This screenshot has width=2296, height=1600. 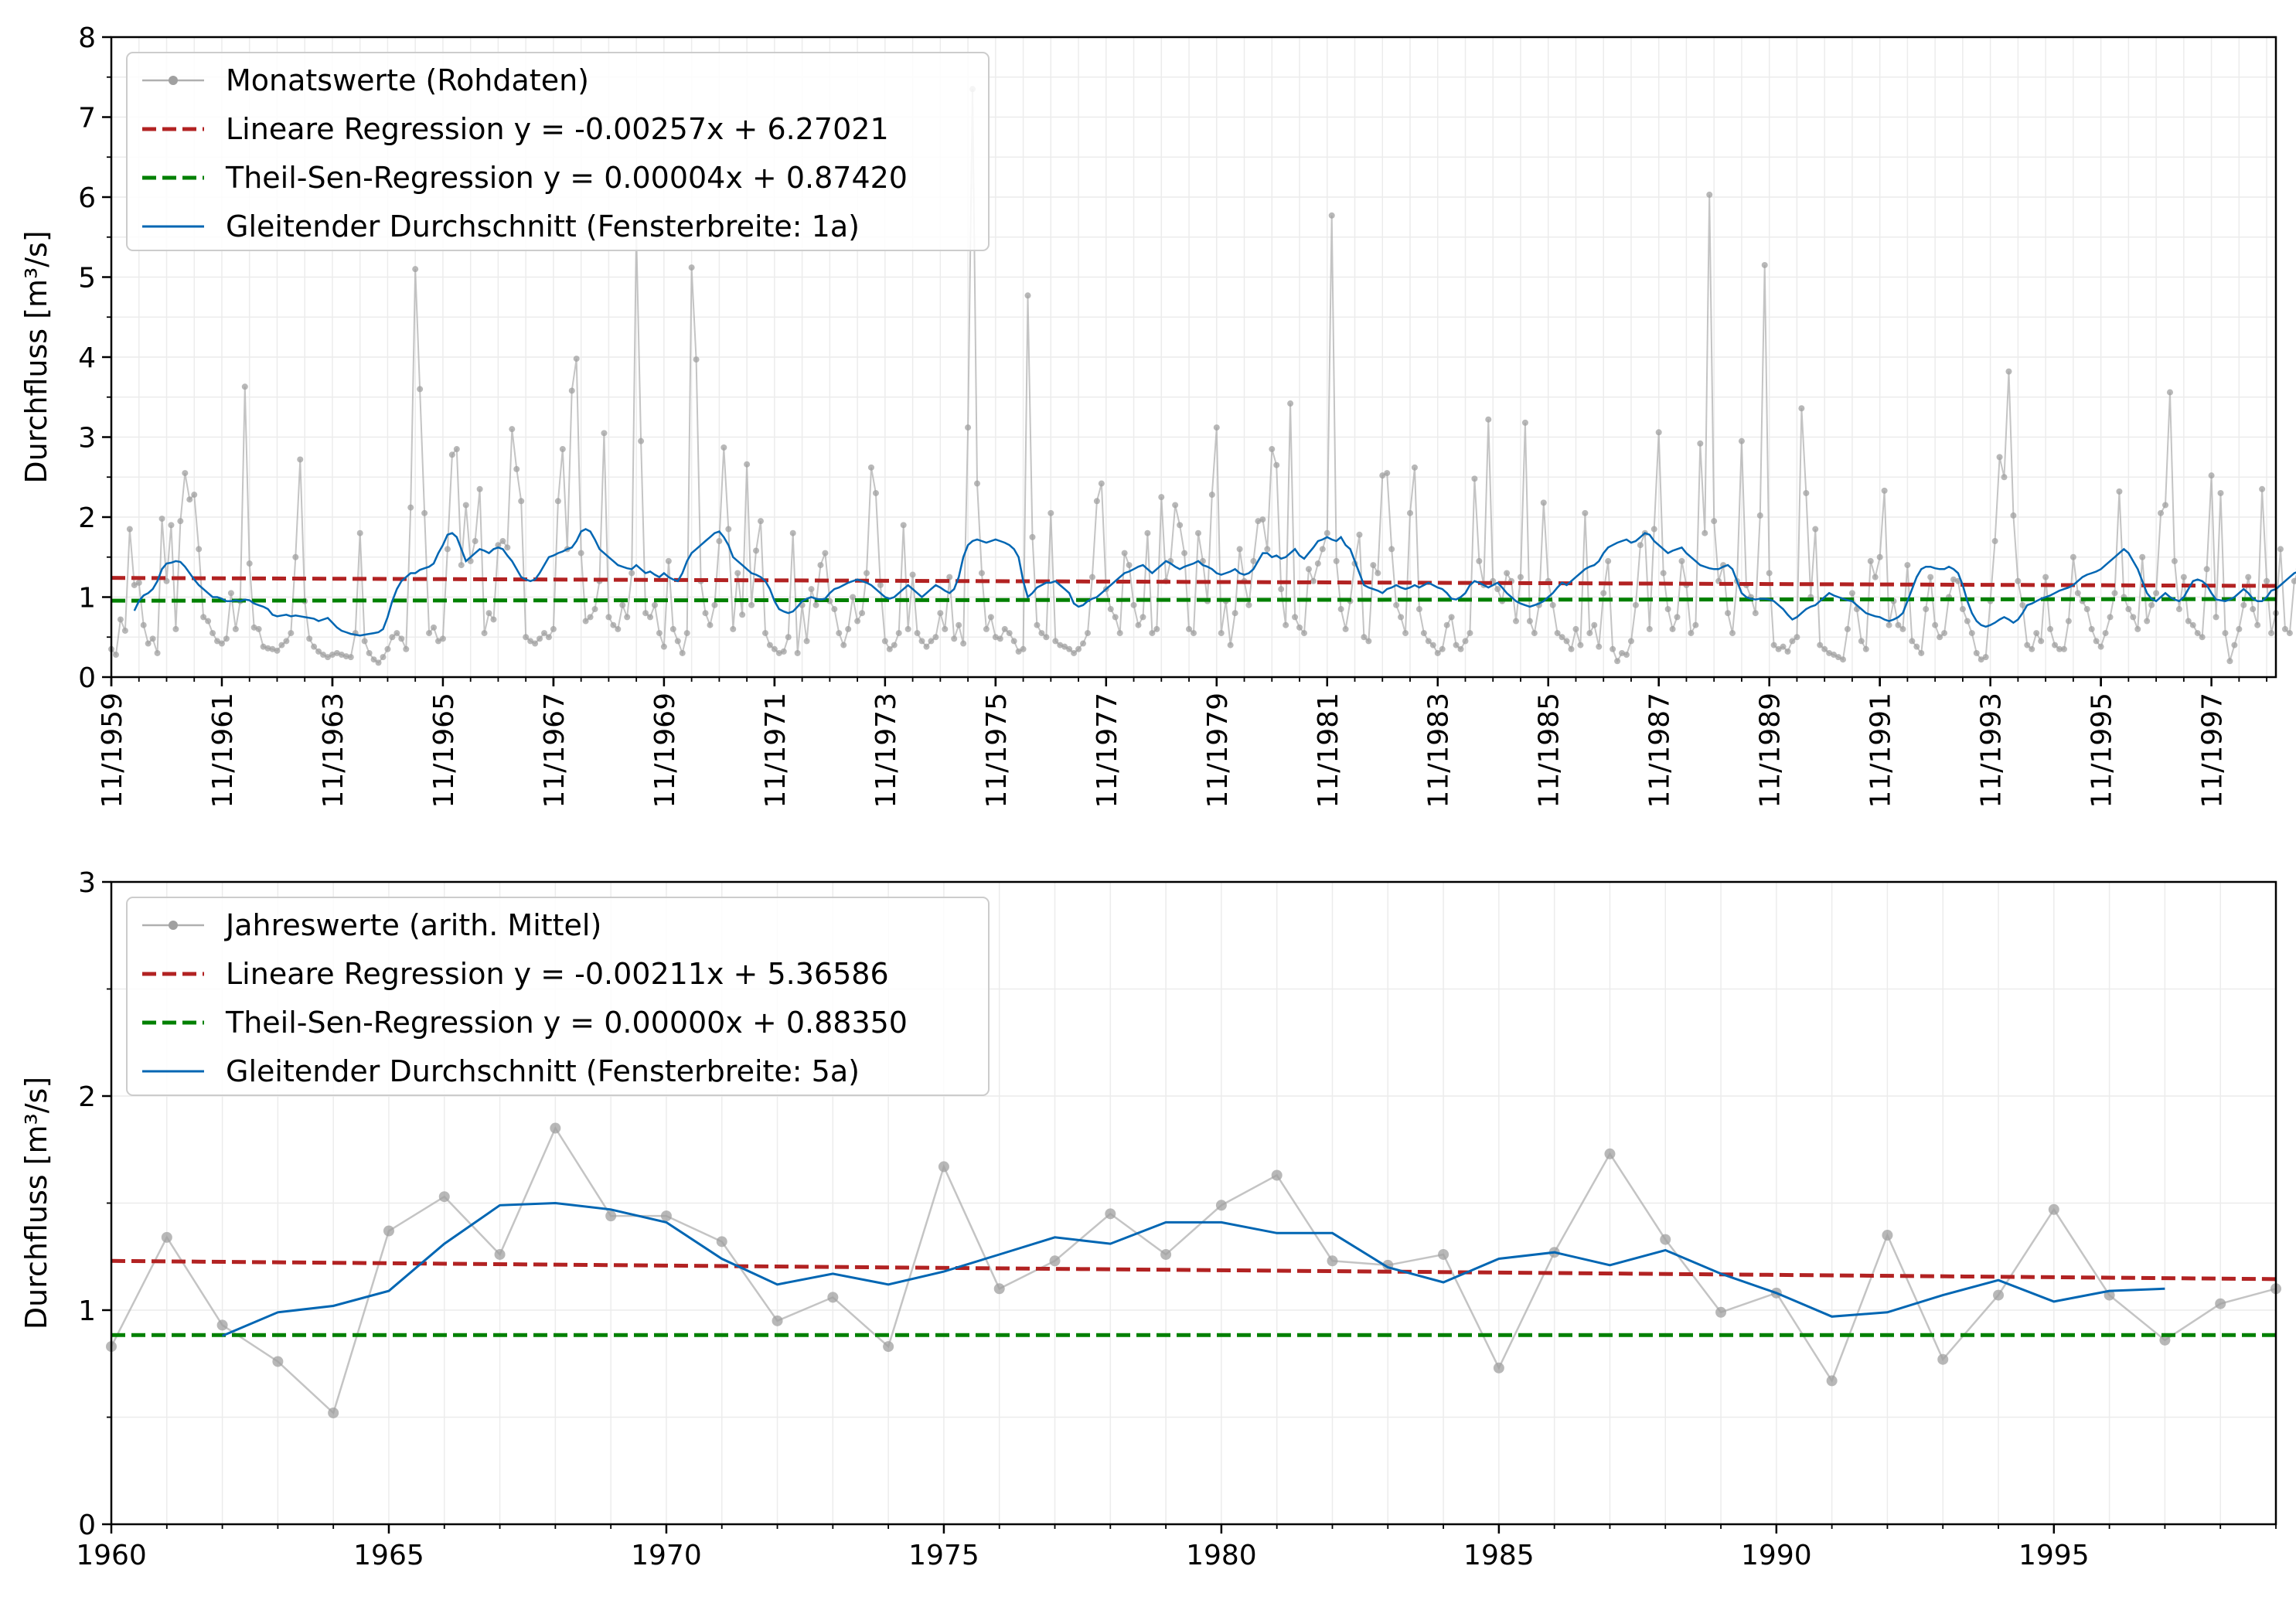 I want to click on legend-box, so click(x=558, y=996).